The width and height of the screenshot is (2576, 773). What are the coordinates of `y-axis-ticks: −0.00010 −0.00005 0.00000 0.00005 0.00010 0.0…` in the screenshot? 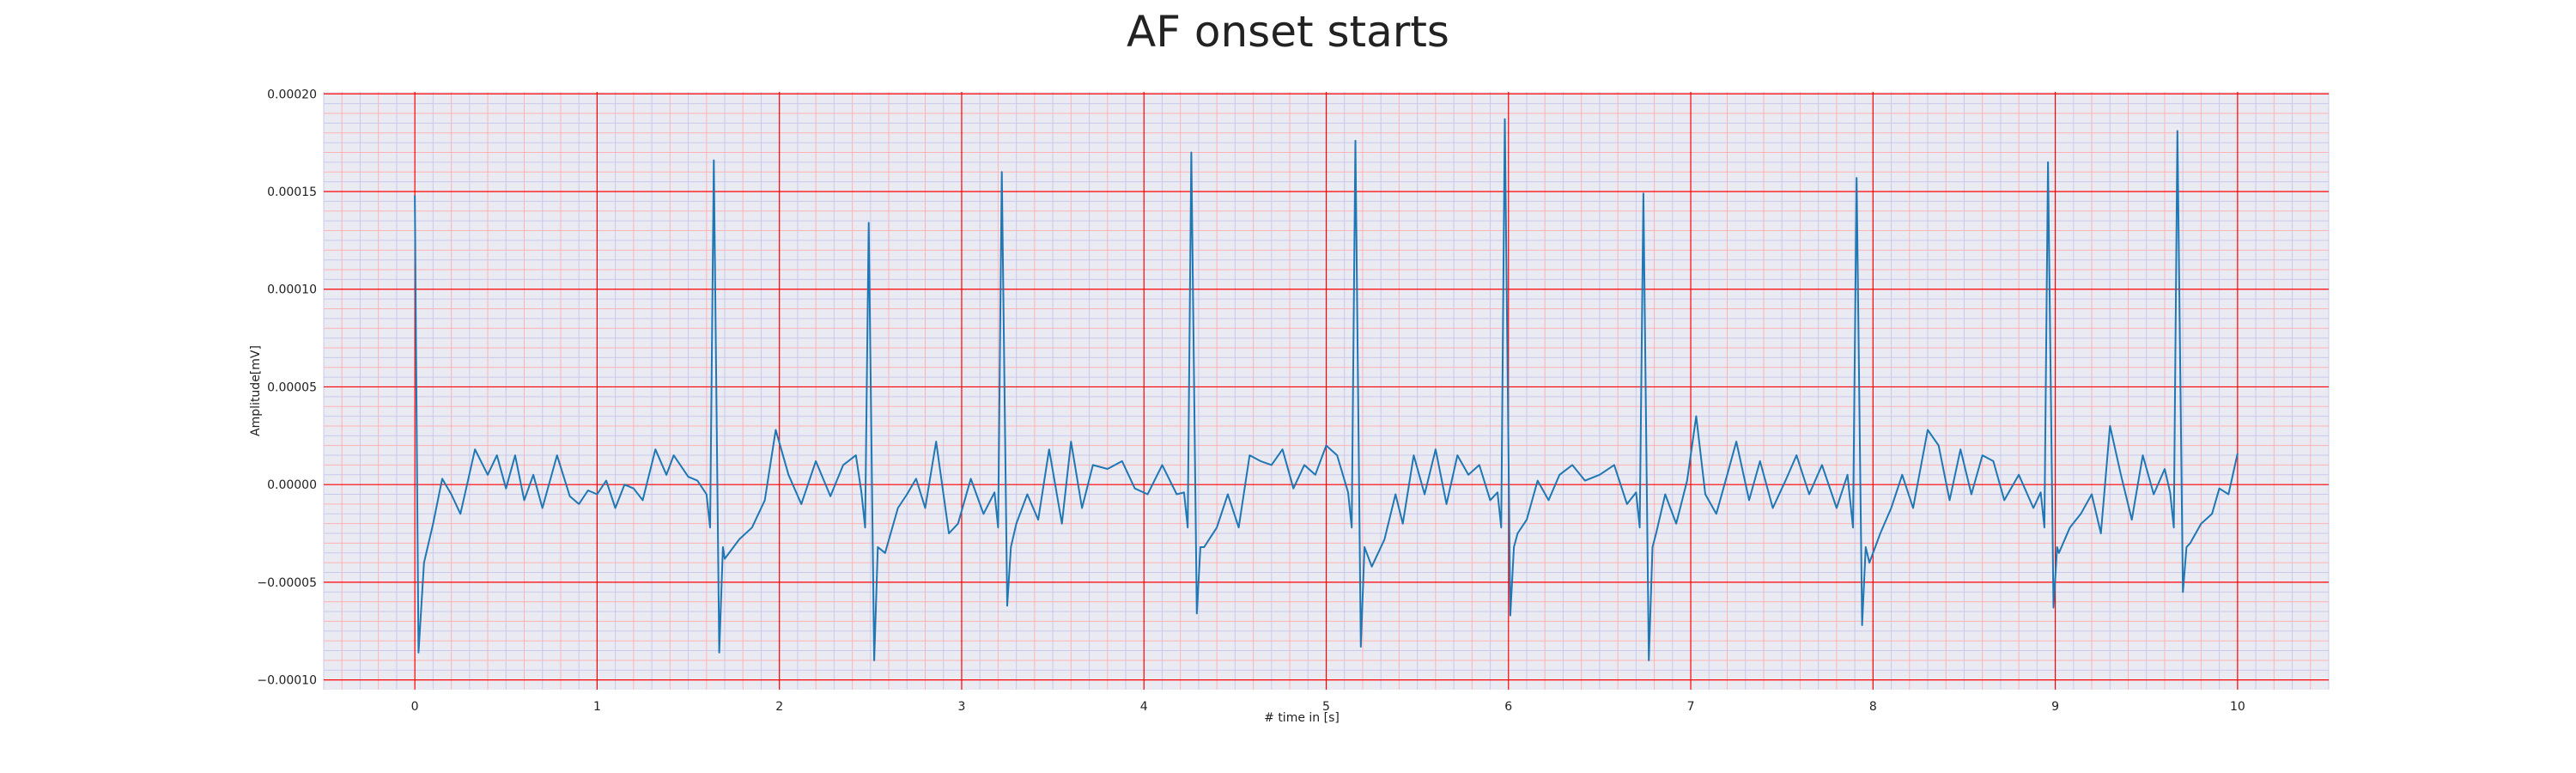 It's located at (287, 387).